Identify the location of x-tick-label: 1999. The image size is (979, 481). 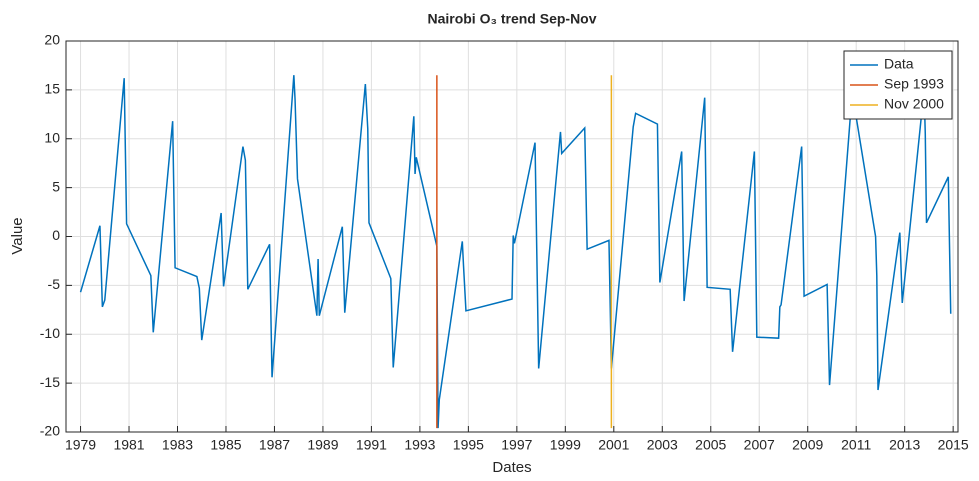
(565, 445).